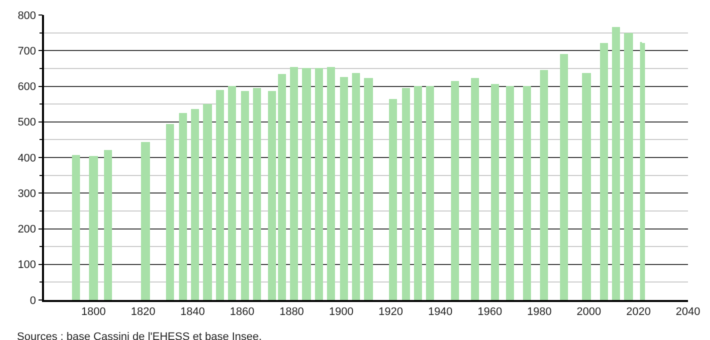  What do you see at coordinates (27, 51) in the screenshot?
I see `y-tick-label: 700` at bounding box center [27, 51].